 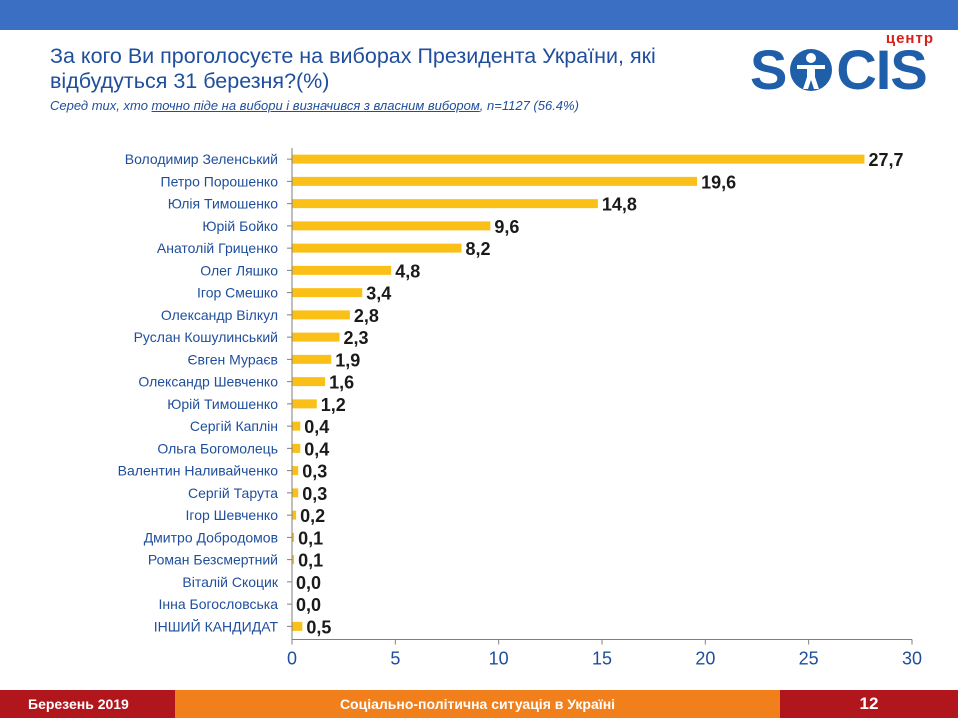 I want to click on value-label: 2,3, so click(x=356, y=338).